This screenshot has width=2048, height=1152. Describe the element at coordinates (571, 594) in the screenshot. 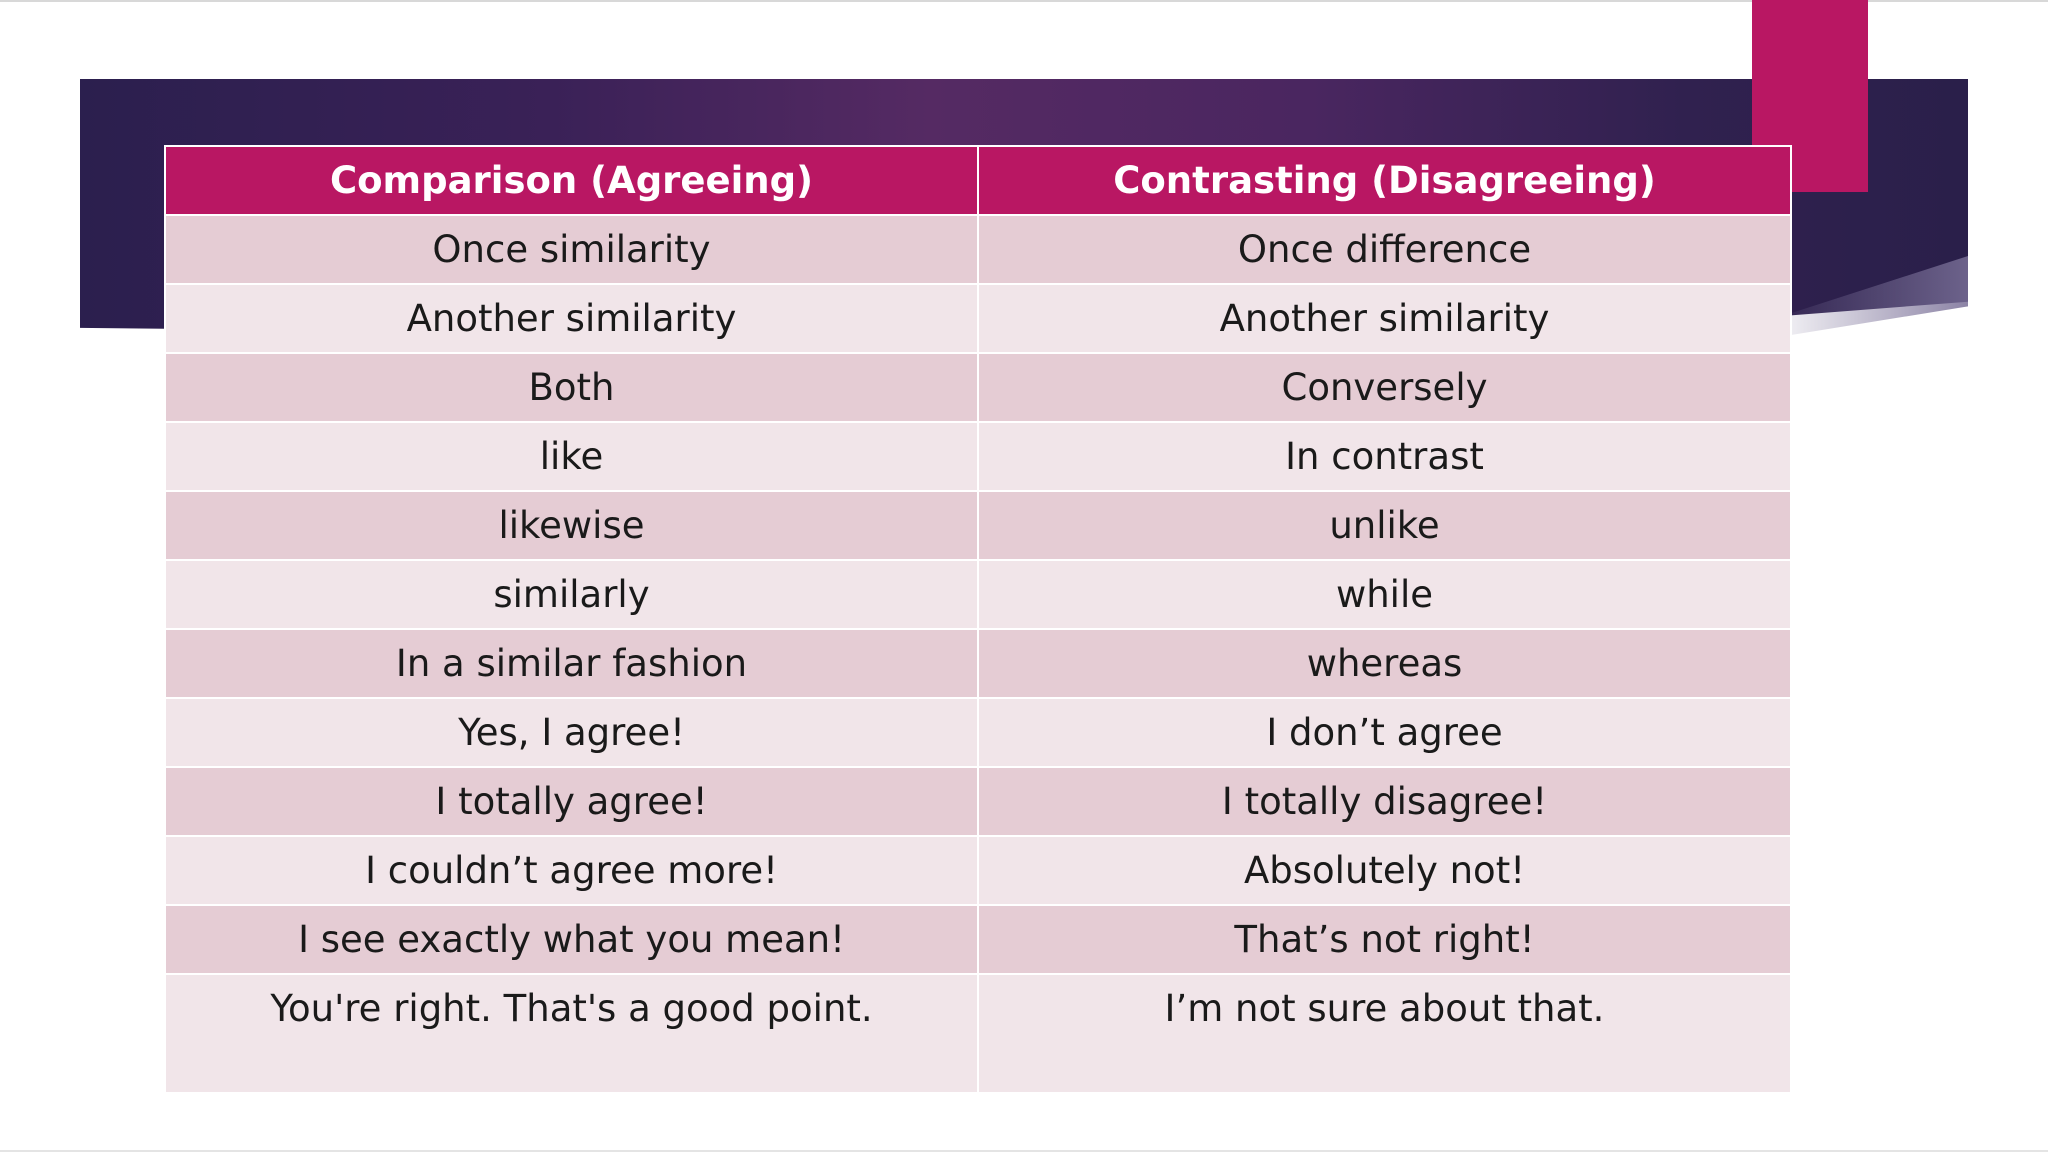

I see `cell-comparison: similarly` at that location.